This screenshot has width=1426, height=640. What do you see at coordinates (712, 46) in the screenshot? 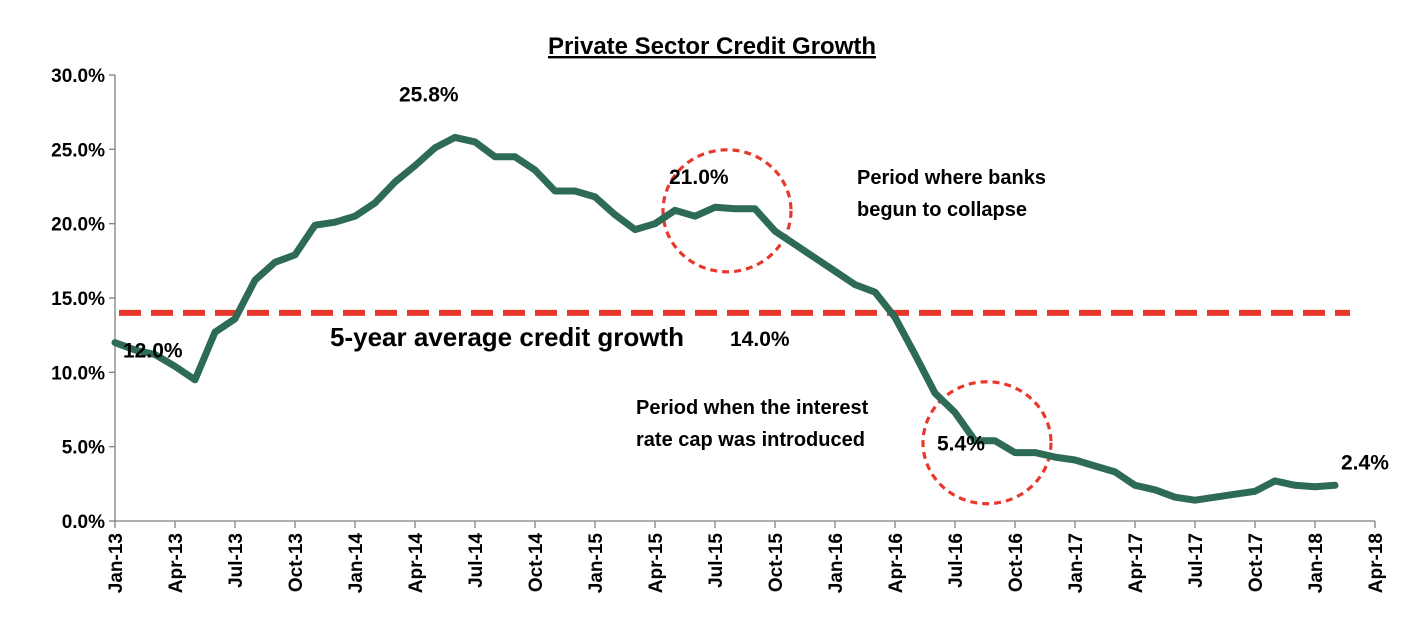
I see `chart-title: Private Sector Credit Growth` at bounding box center [712, 46].